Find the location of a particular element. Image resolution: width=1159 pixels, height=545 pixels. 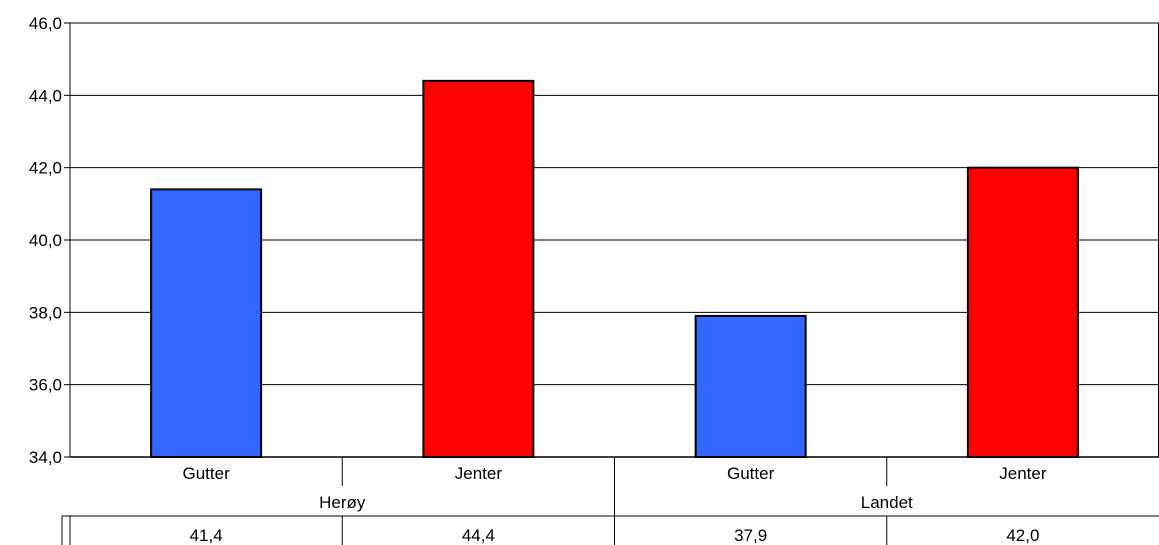

y-tick-label: 44,0 is located at coordinates (45, 95).